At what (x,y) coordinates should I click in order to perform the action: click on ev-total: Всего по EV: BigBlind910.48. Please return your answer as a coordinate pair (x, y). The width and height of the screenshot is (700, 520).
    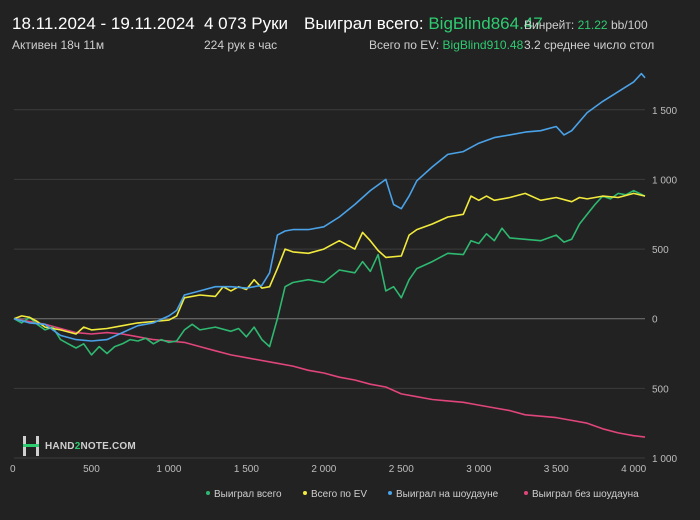
    Looking at the image, I should click on (446, 45).